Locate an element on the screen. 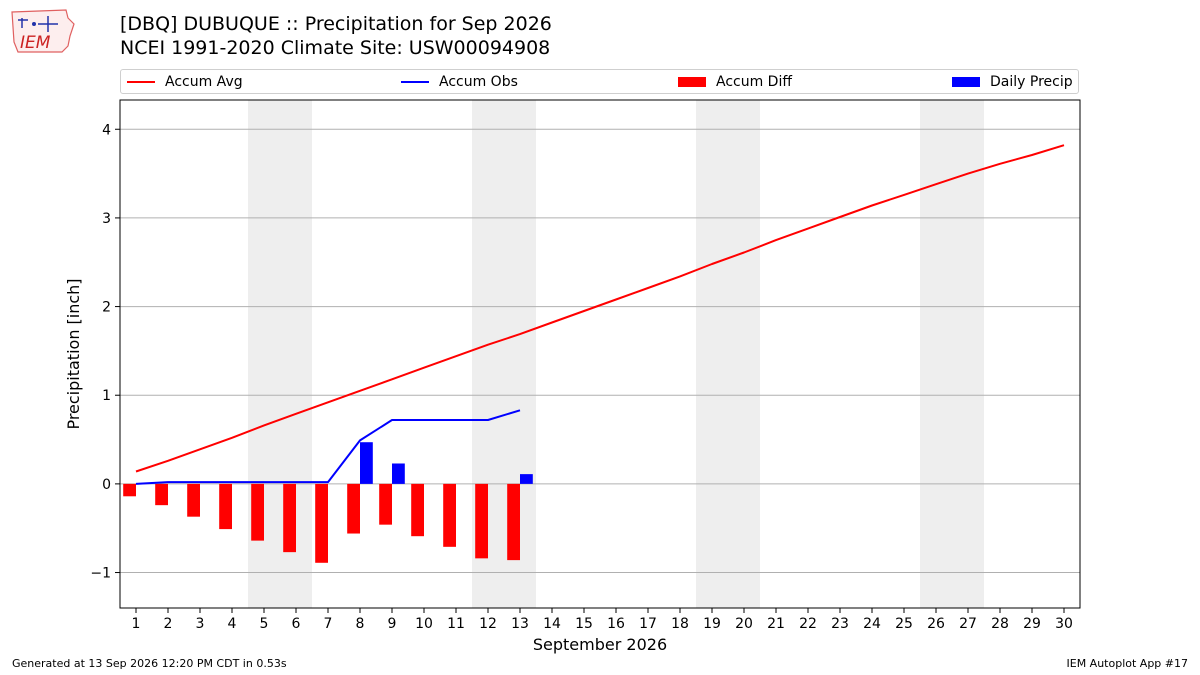 Image resolution: width=1200 pixels, height=675 pixels. y-tick-label: −1 is located at coordinates (100, 574).